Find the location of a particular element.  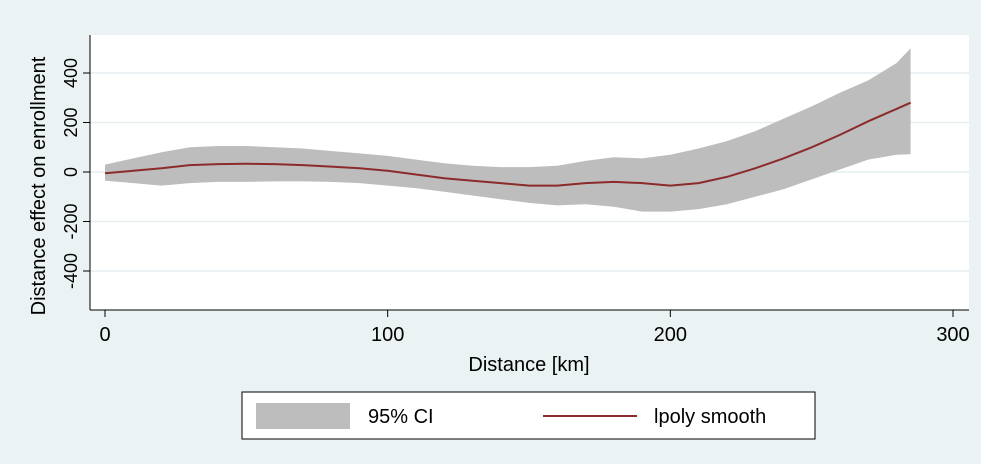

legend-smooth-label: lpoly smooth is located at coordinates (710, 417).